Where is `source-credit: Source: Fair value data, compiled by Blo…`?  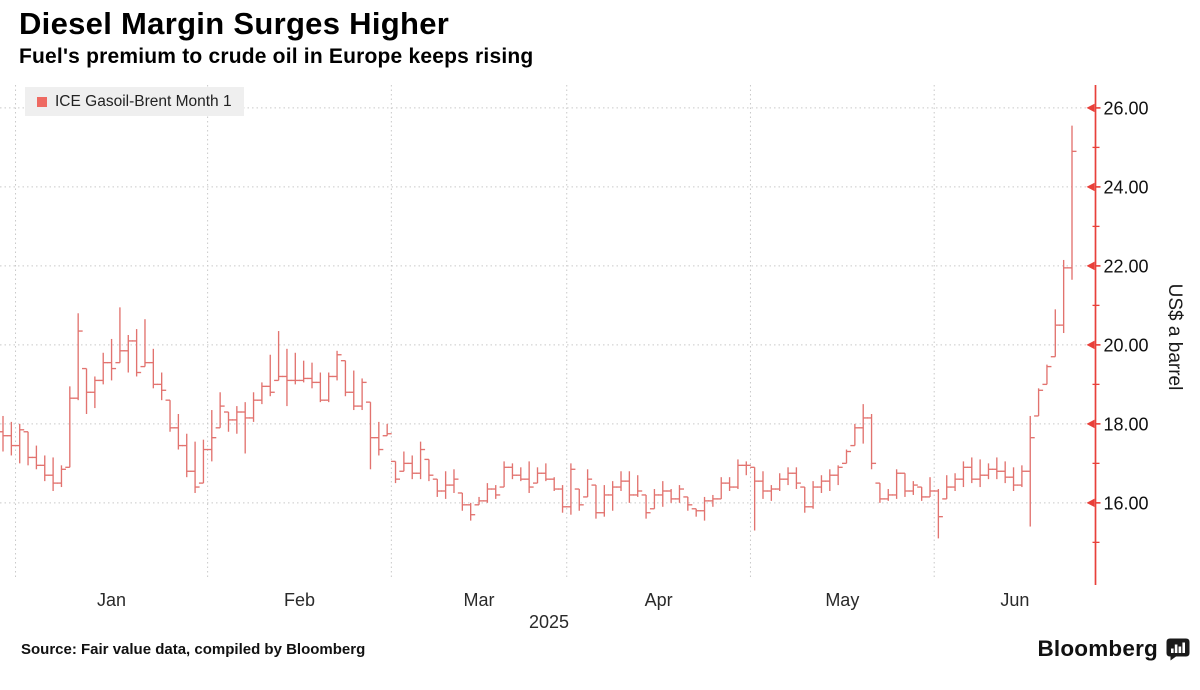 source-credit: Source: Fair value data, compiled by Blo… is located at coordinates (193, 649).